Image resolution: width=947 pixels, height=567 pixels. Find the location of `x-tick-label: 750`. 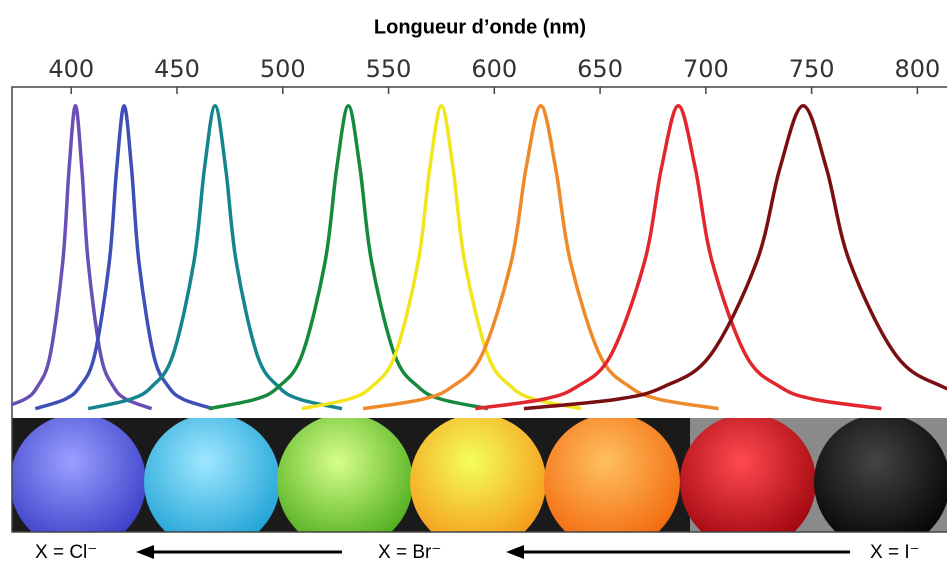

x-tick-label: 750 is located at coordinates (812, 69).